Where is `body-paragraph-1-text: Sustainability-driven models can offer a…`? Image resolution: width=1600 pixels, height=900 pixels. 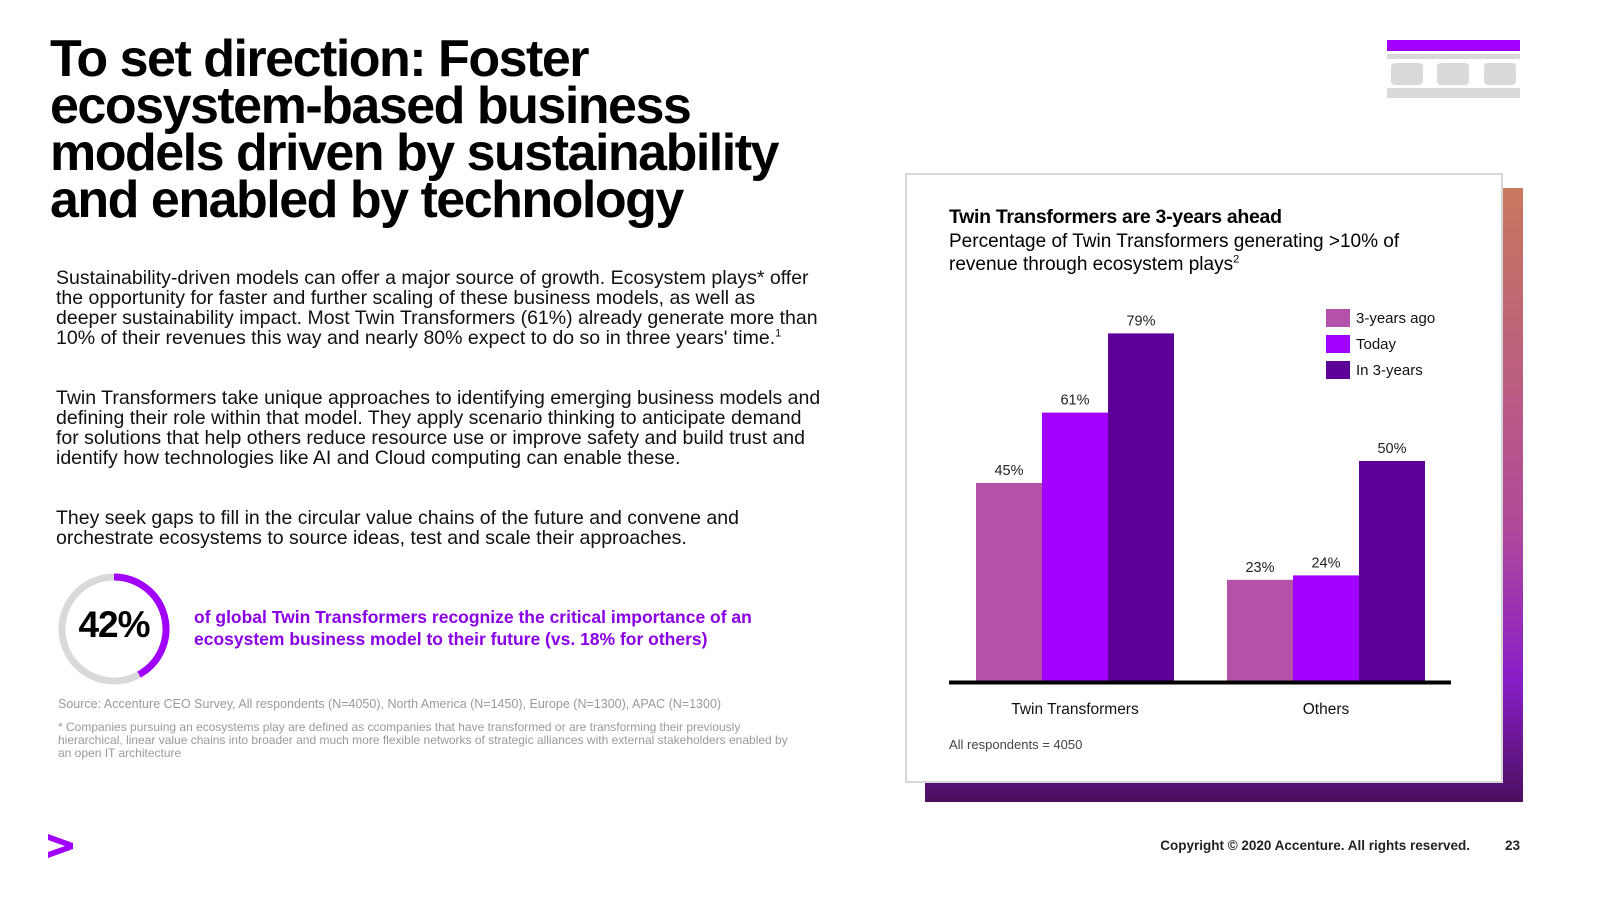
body-paragraph-1-text: Sustainability-driven models can offer a… is located at coordinates (437, 308).